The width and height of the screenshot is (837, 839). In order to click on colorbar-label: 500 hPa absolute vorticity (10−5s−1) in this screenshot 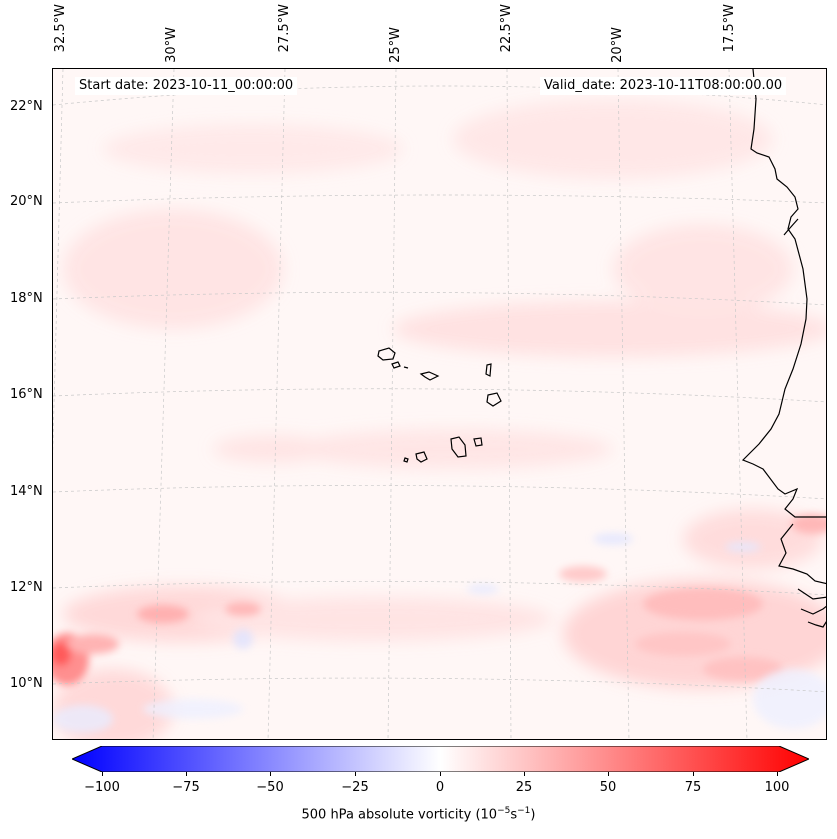, I will do `click(418, 814)`.